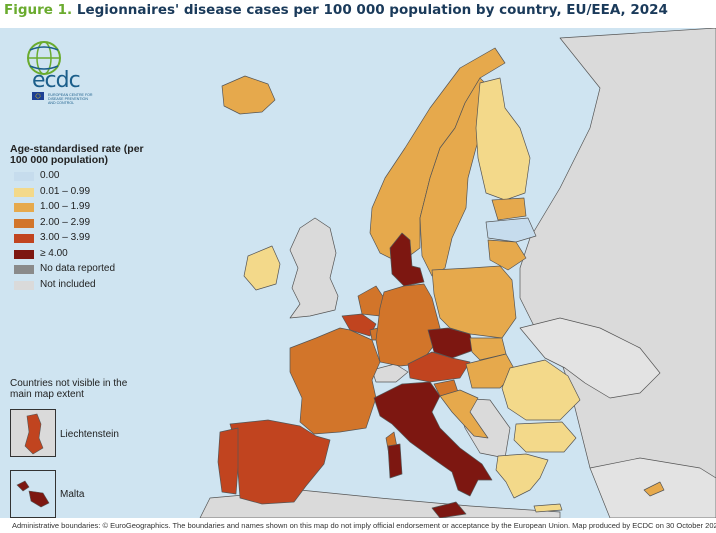 This screenshot has width=716, height=533. I want to click on region-finland, so click(503, 139).